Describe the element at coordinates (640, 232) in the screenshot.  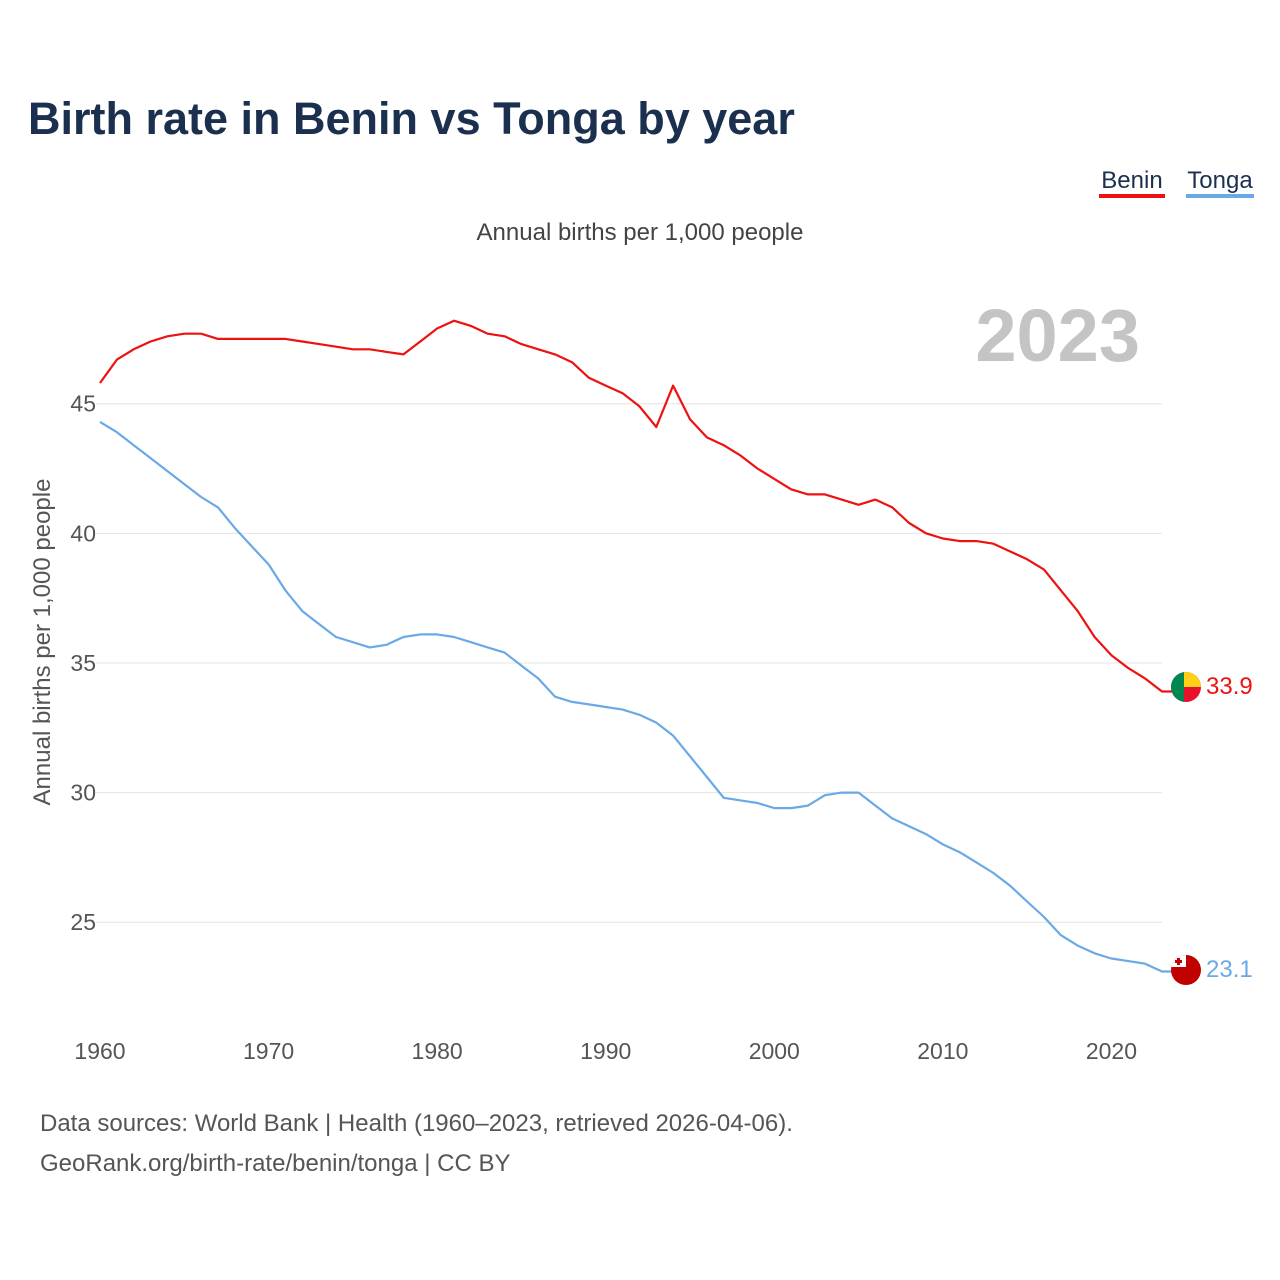
I see `chart-subtitle: Annual births per 1,000 people` at that location.